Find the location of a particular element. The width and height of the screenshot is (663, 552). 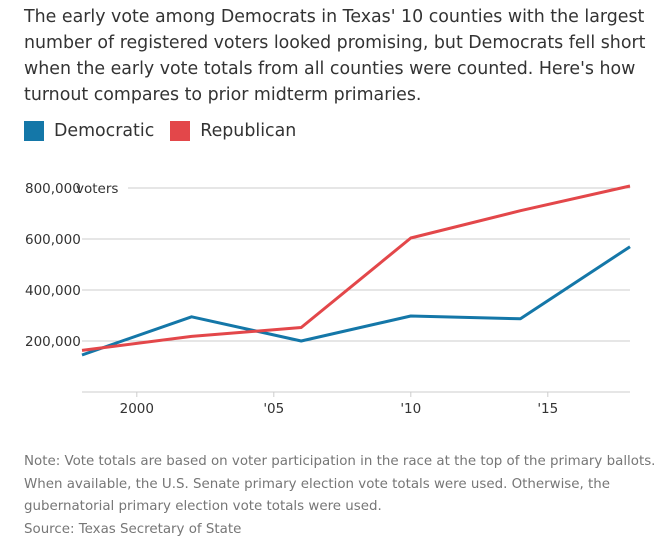

y-tick-label: 200,000 is located at coordinates (53, 342).